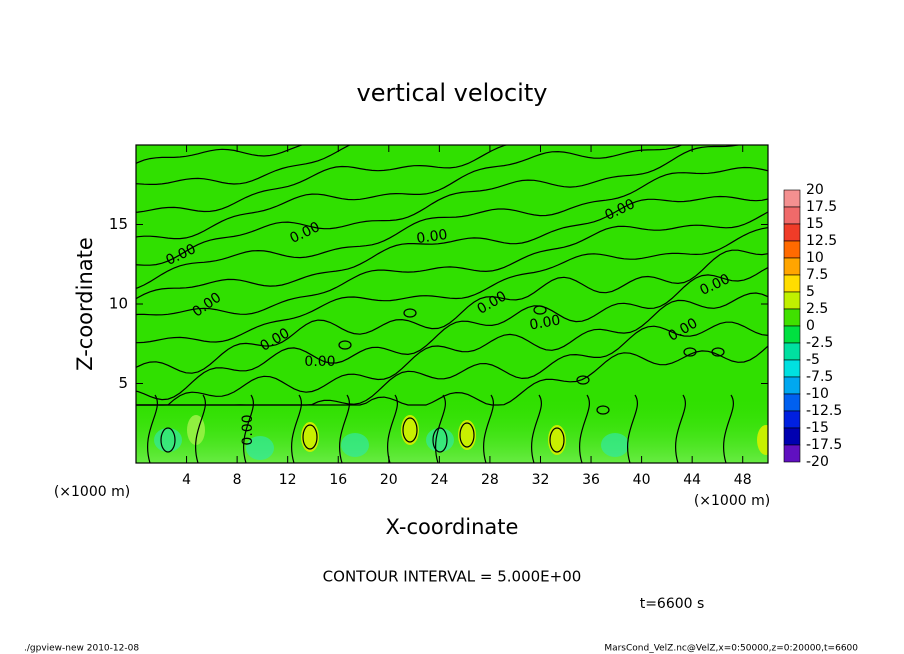 The width and height of the screenshot is (904, 654). Describe the element at coordinates (815, 190) in the screenshot. I see `colorbar-label: 20` at that location.